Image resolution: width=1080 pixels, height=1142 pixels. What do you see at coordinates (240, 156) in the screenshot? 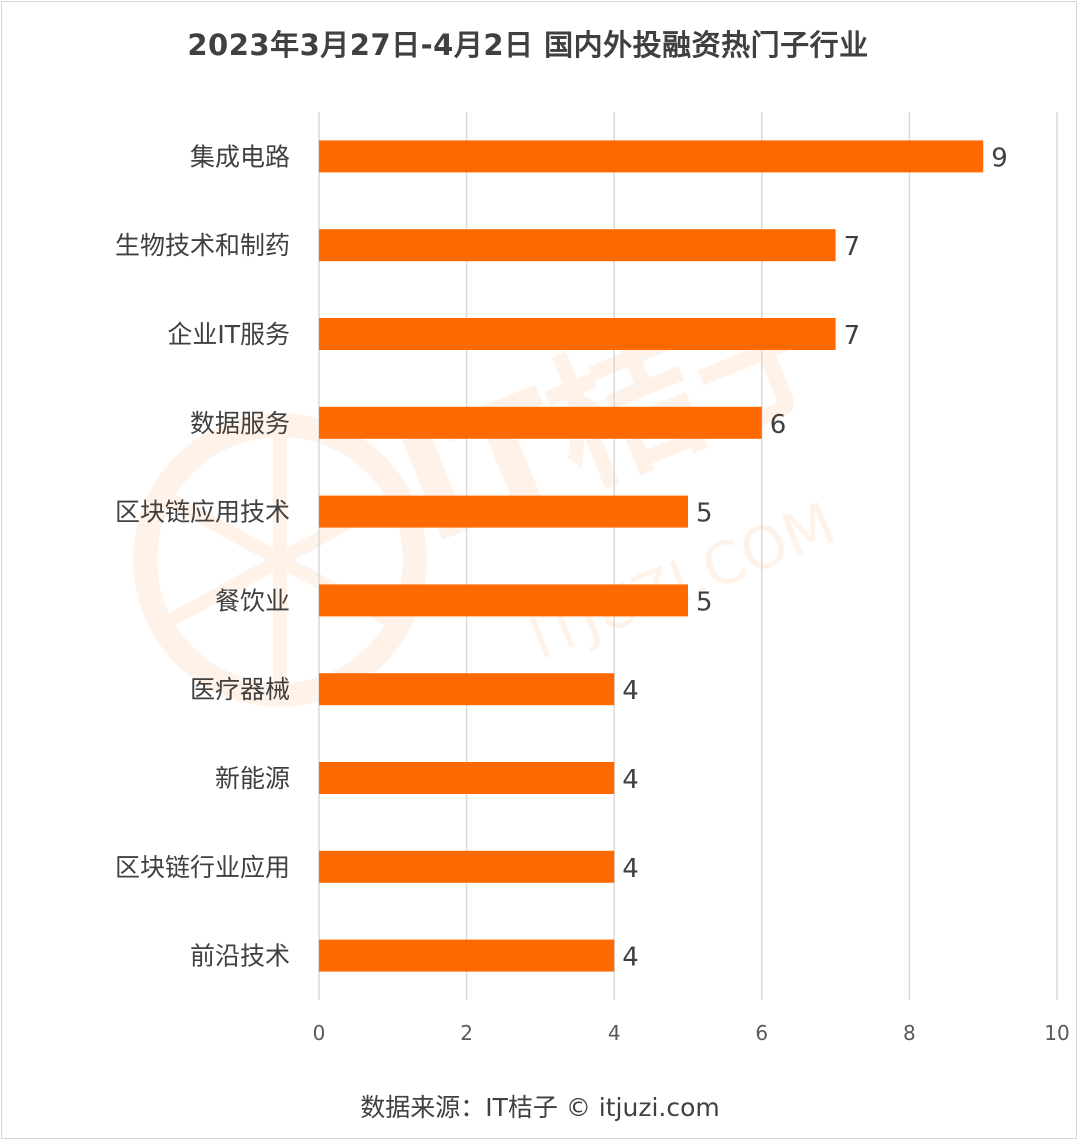
I see `category-label: 集成电路` at bounding box center [240, 156].